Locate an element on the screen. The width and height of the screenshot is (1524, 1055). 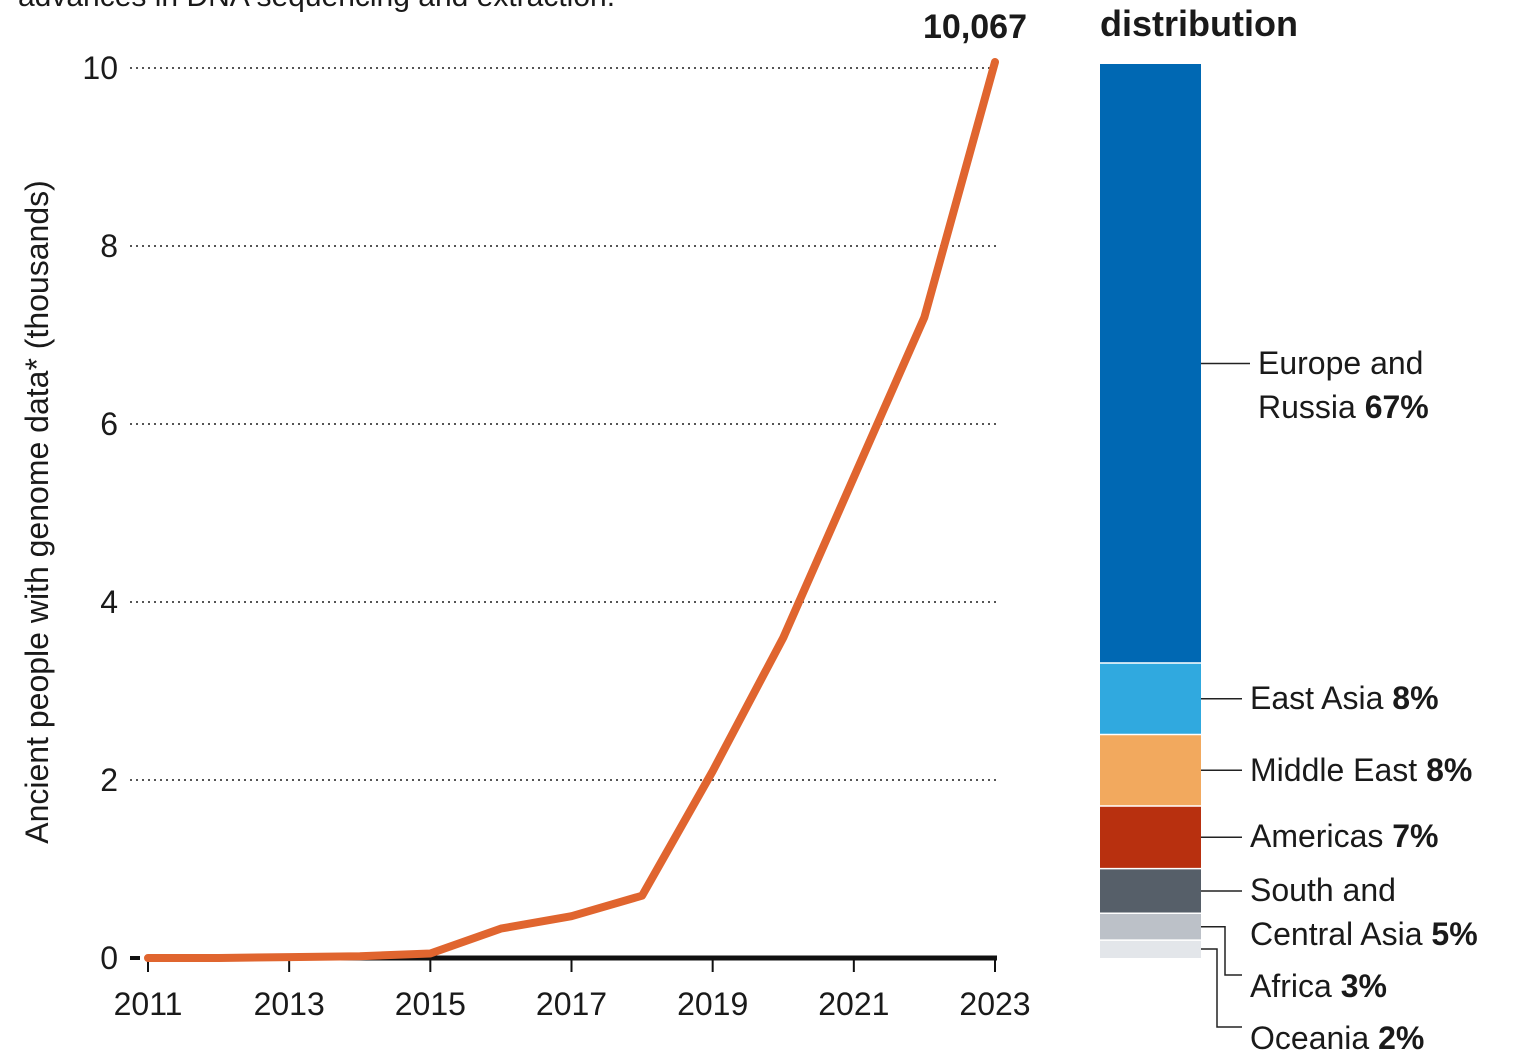
segment-name: Middle East is located at coordinates (1338, 770).